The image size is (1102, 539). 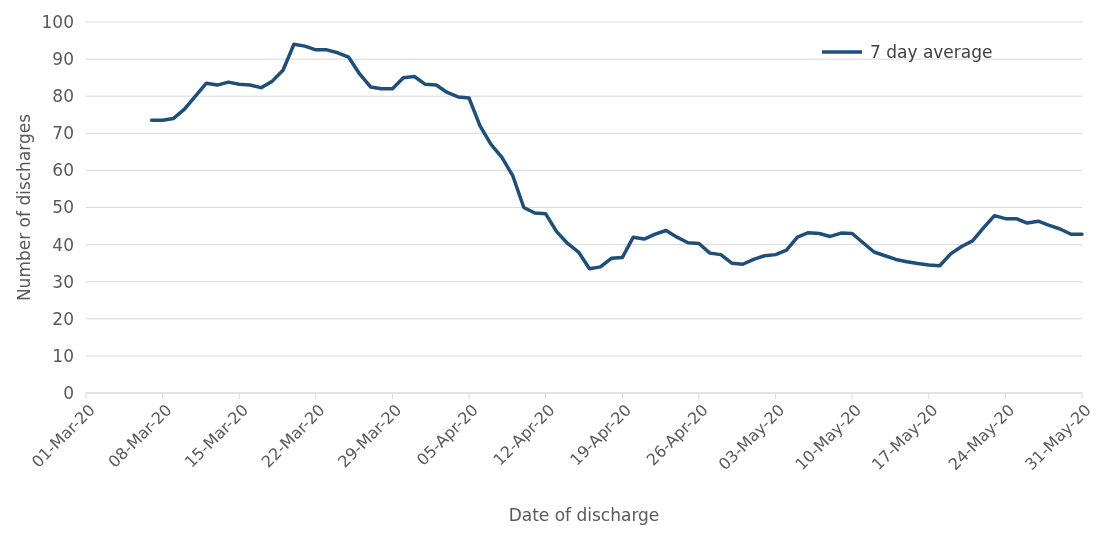 What do you see at coordinates (931, 51) in the screenshot?
I see `legend-label: 7 day average` at bounding box center [931, 51].